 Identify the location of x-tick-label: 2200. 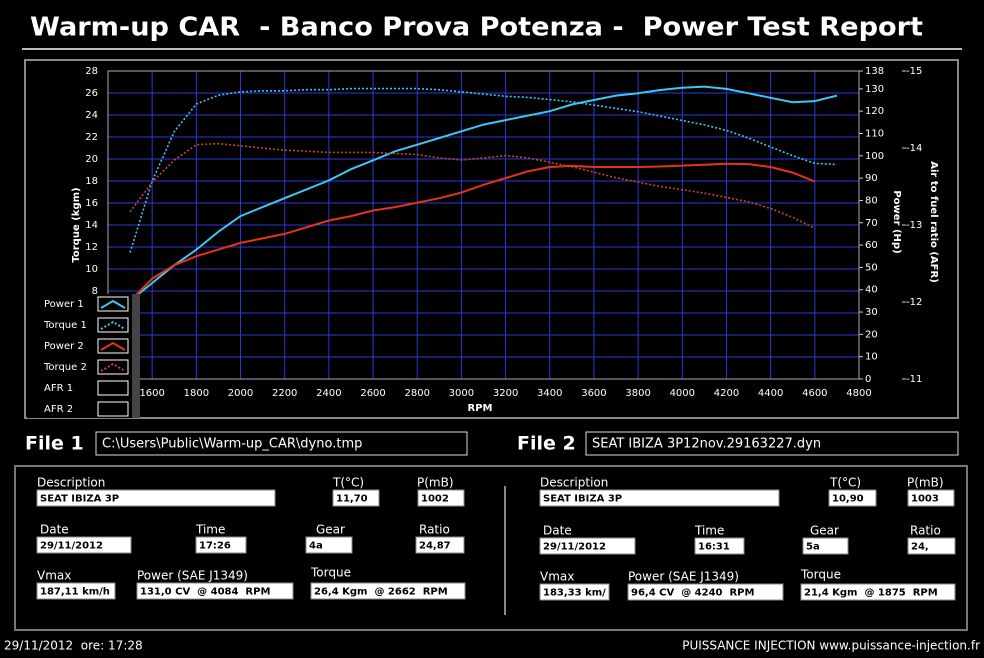
(284, 393).